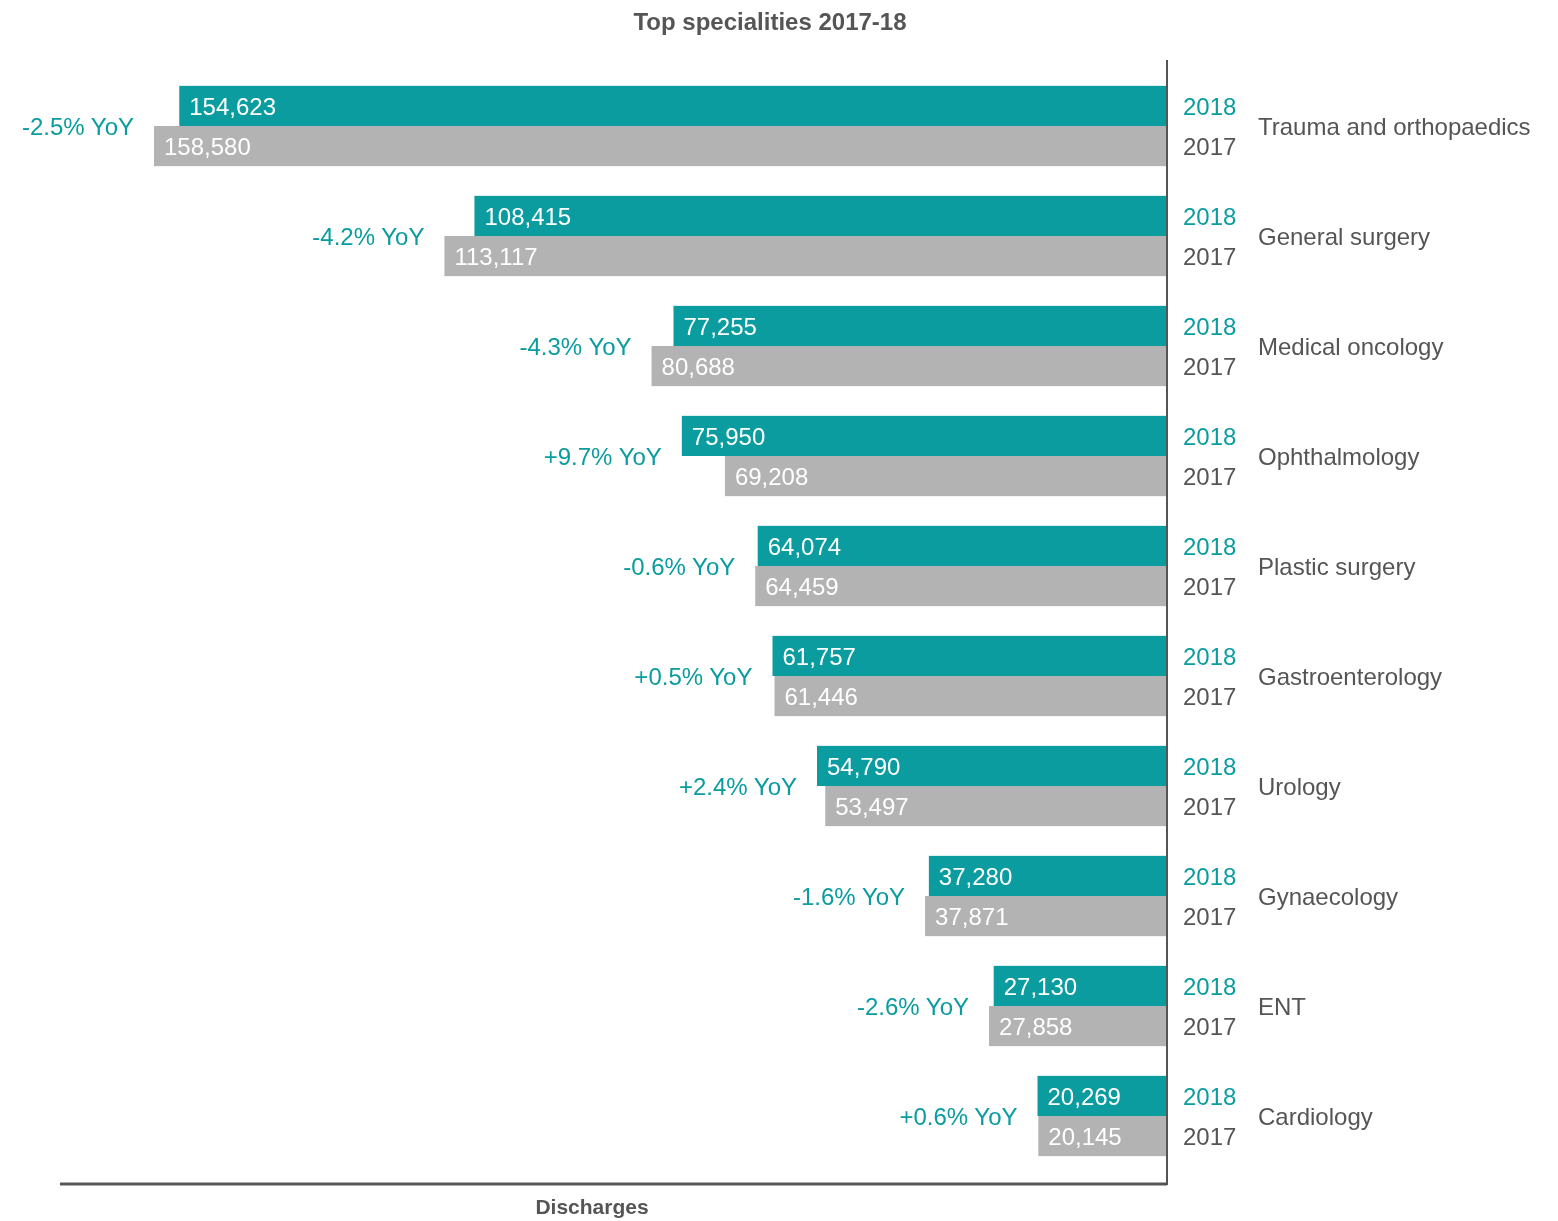 The image size is (1558, 1221). I want to click on data-label: 20,145, so click(1085, 1136).